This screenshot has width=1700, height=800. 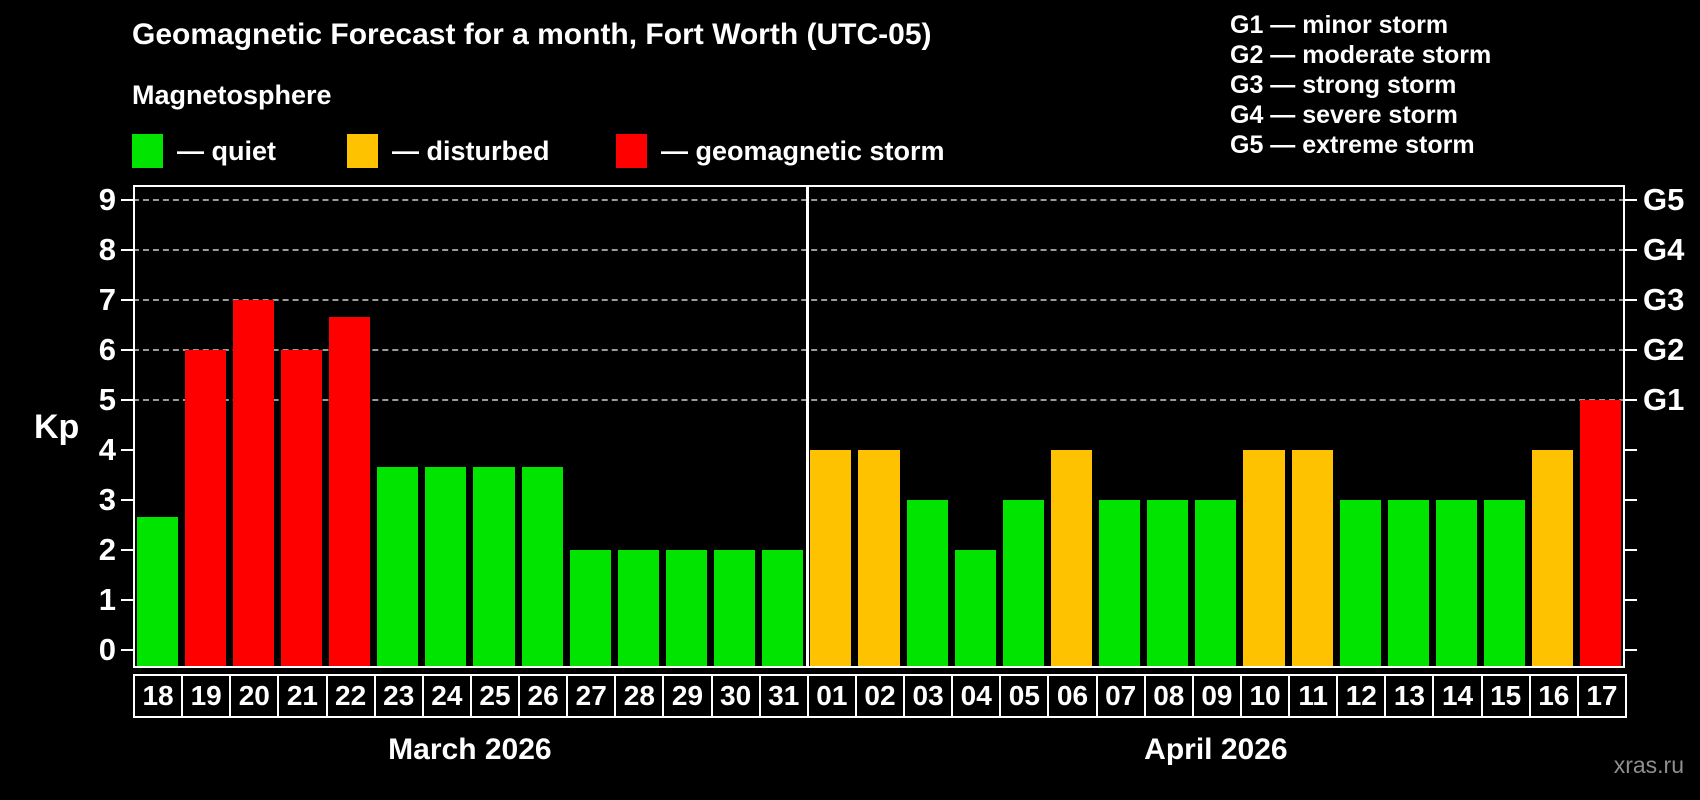 I want to click on day-label-05: 05, so click(x=1024, y=696).